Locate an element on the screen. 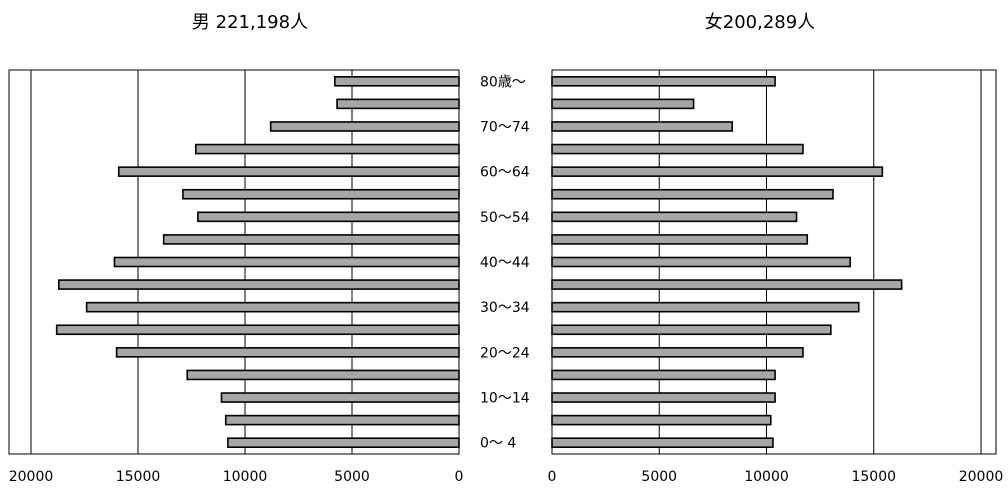 The image size is (1008, 489). female-tick-label: 0 is located at coordinates (552, 477).